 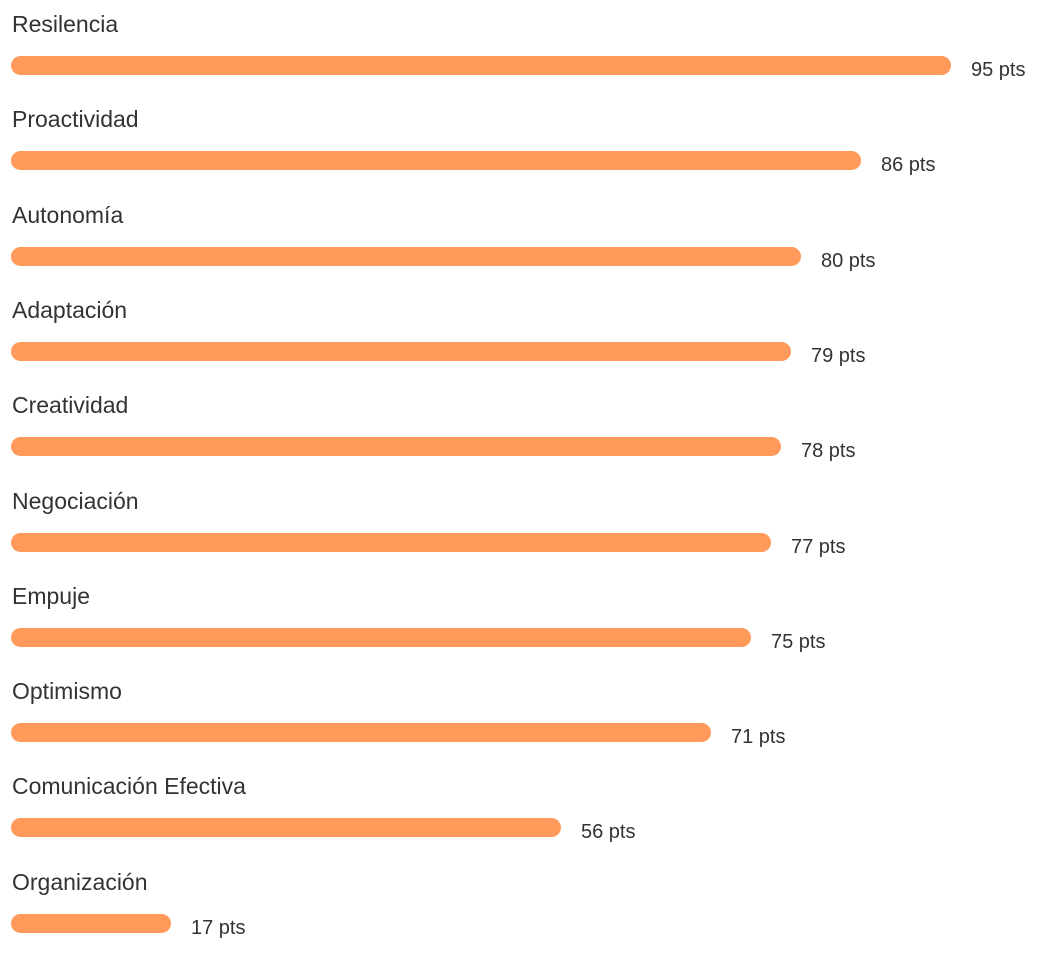 What do you see at coordinates (848, 260) in the screenshot?
I see `value-label: 80 pts` at bounding box center [848, 260].